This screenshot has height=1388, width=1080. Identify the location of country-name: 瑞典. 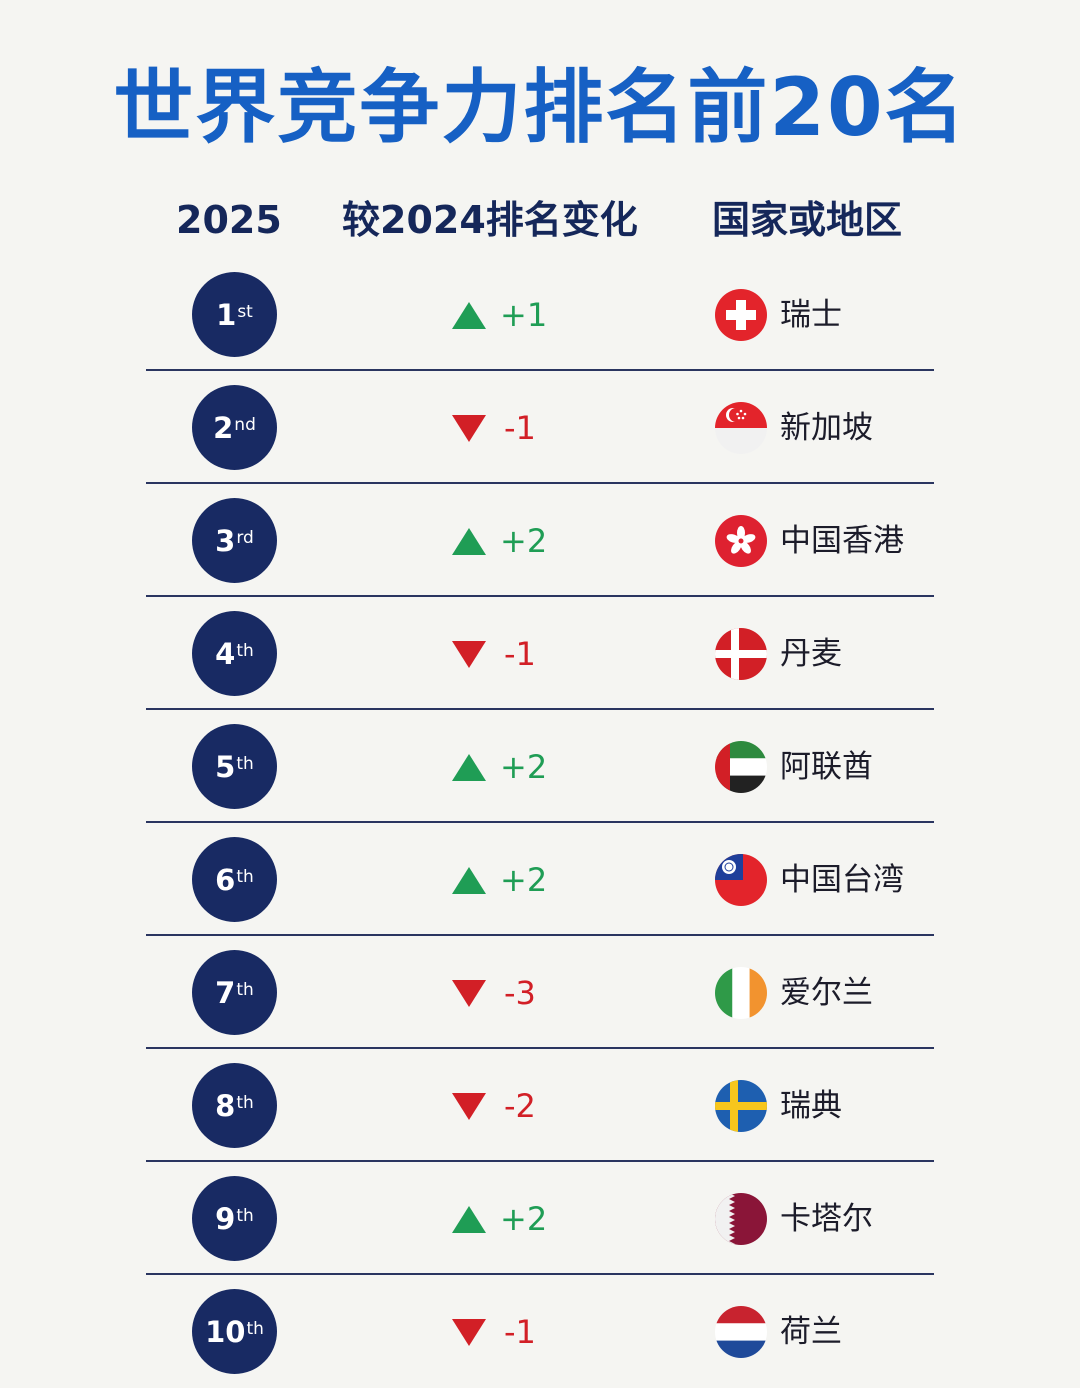
(811, 1106).